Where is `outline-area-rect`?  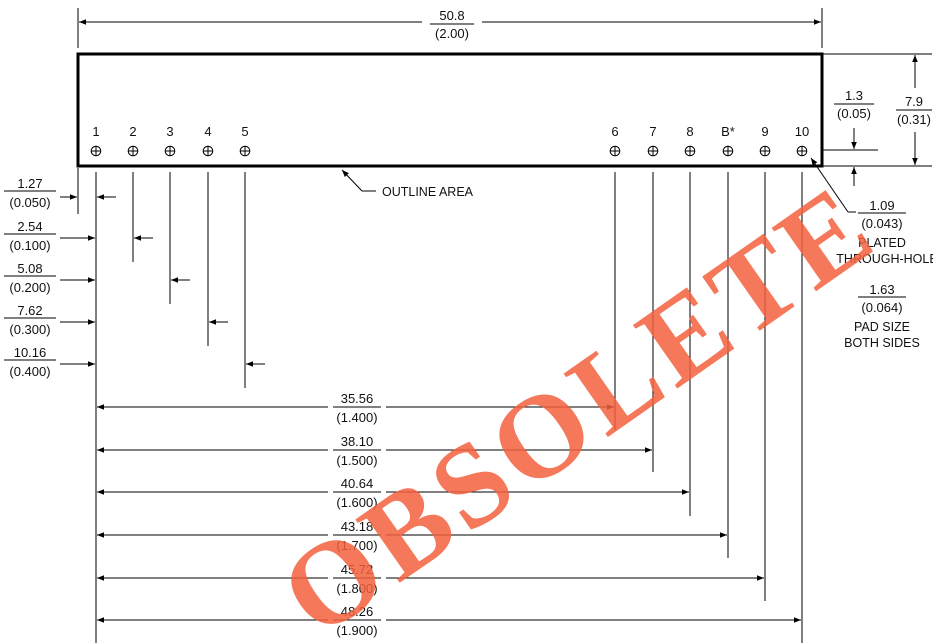
outline-area-rect is located at coordinates (450, 110).